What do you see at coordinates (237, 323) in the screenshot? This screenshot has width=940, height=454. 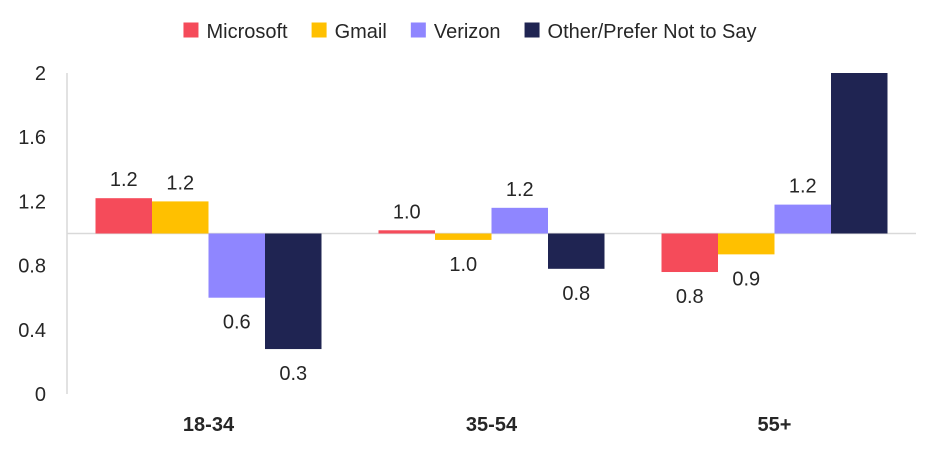 I see `data-label: 0.6` at bounding box center [237, 323].